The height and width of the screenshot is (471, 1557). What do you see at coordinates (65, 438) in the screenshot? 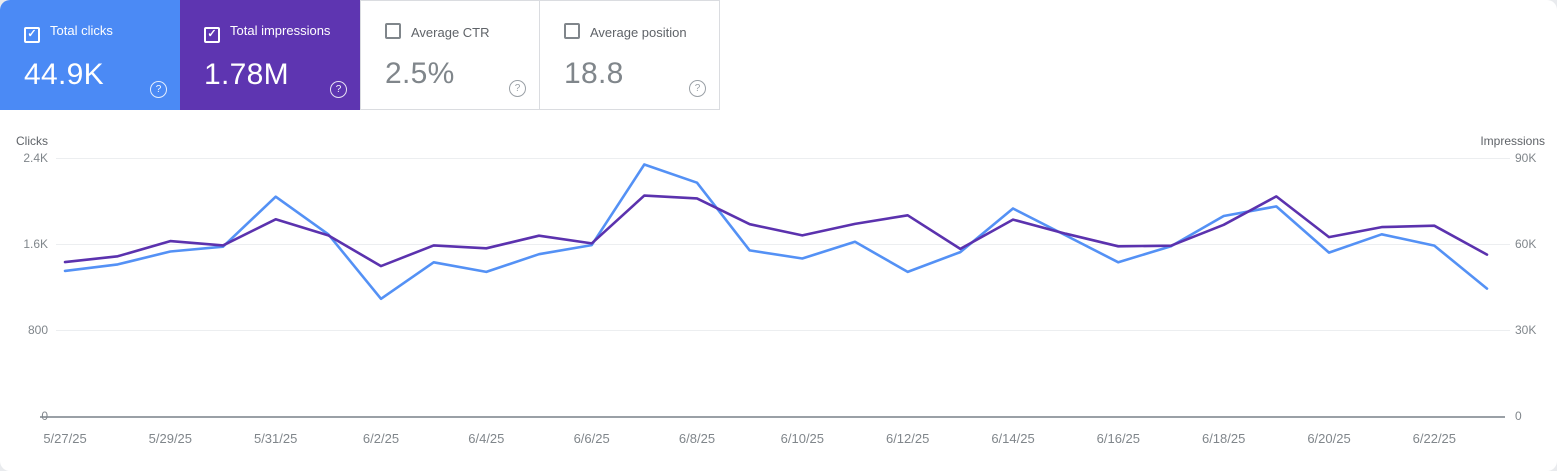
I see `x-axis-tick: 5/27/25` at bounding box center [65, 438].